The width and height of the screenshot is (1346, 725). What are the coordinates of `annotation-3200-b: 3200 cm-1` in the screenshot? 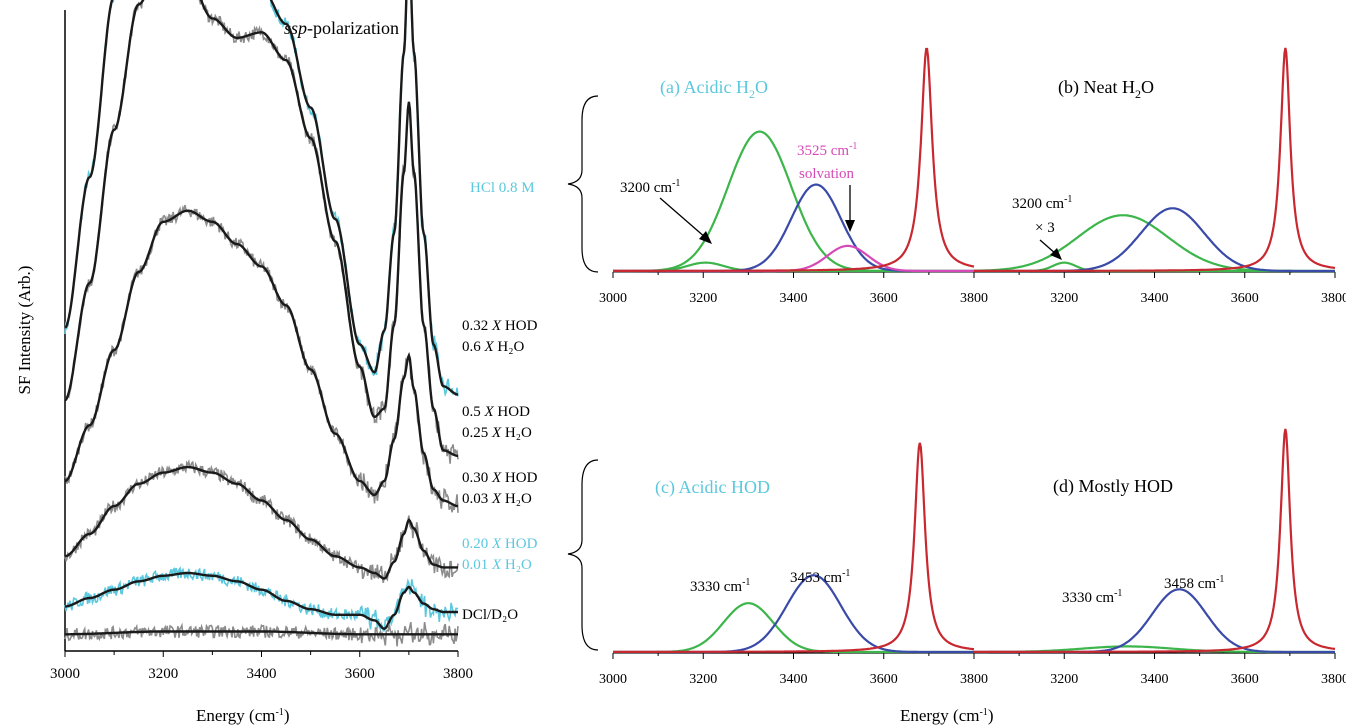 It's located at (1042, 203).